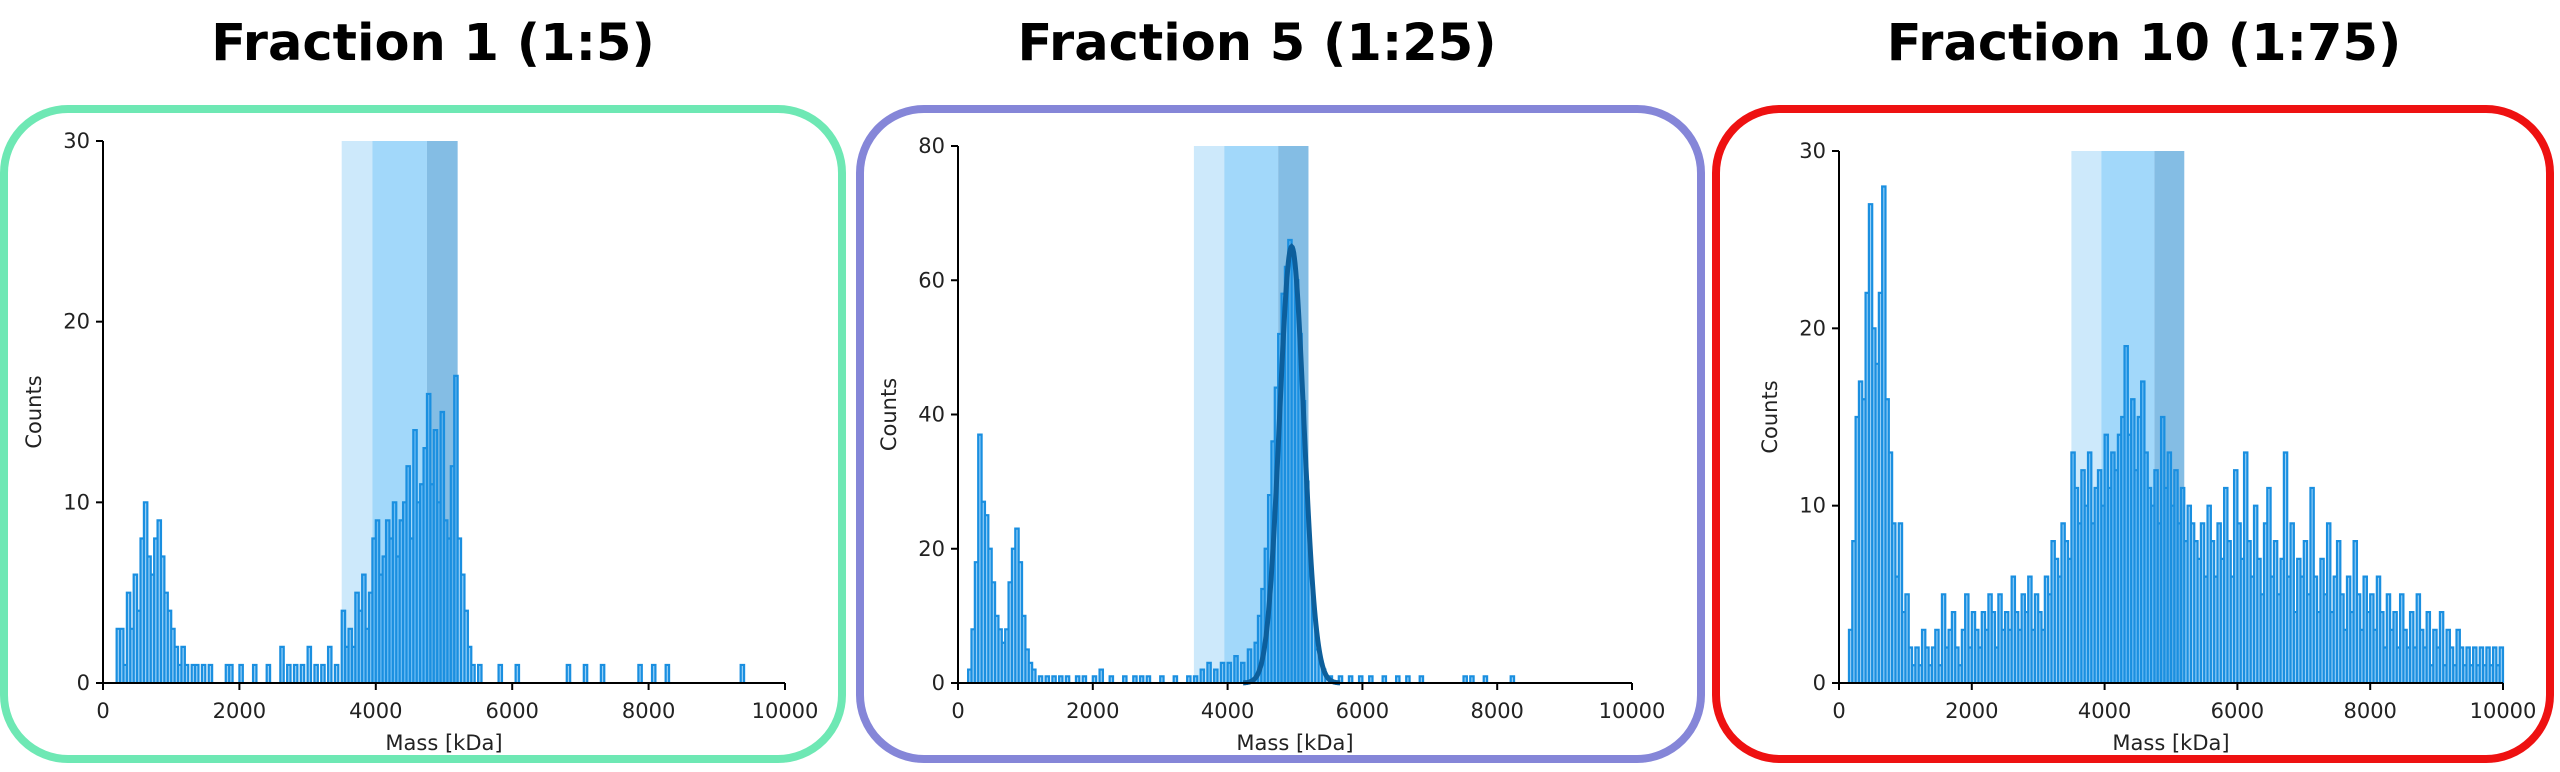 Image resolution: width=2560 pixels, height=772 pixels. I want to click on x-tick-label: 10000, so click(1632, 711).